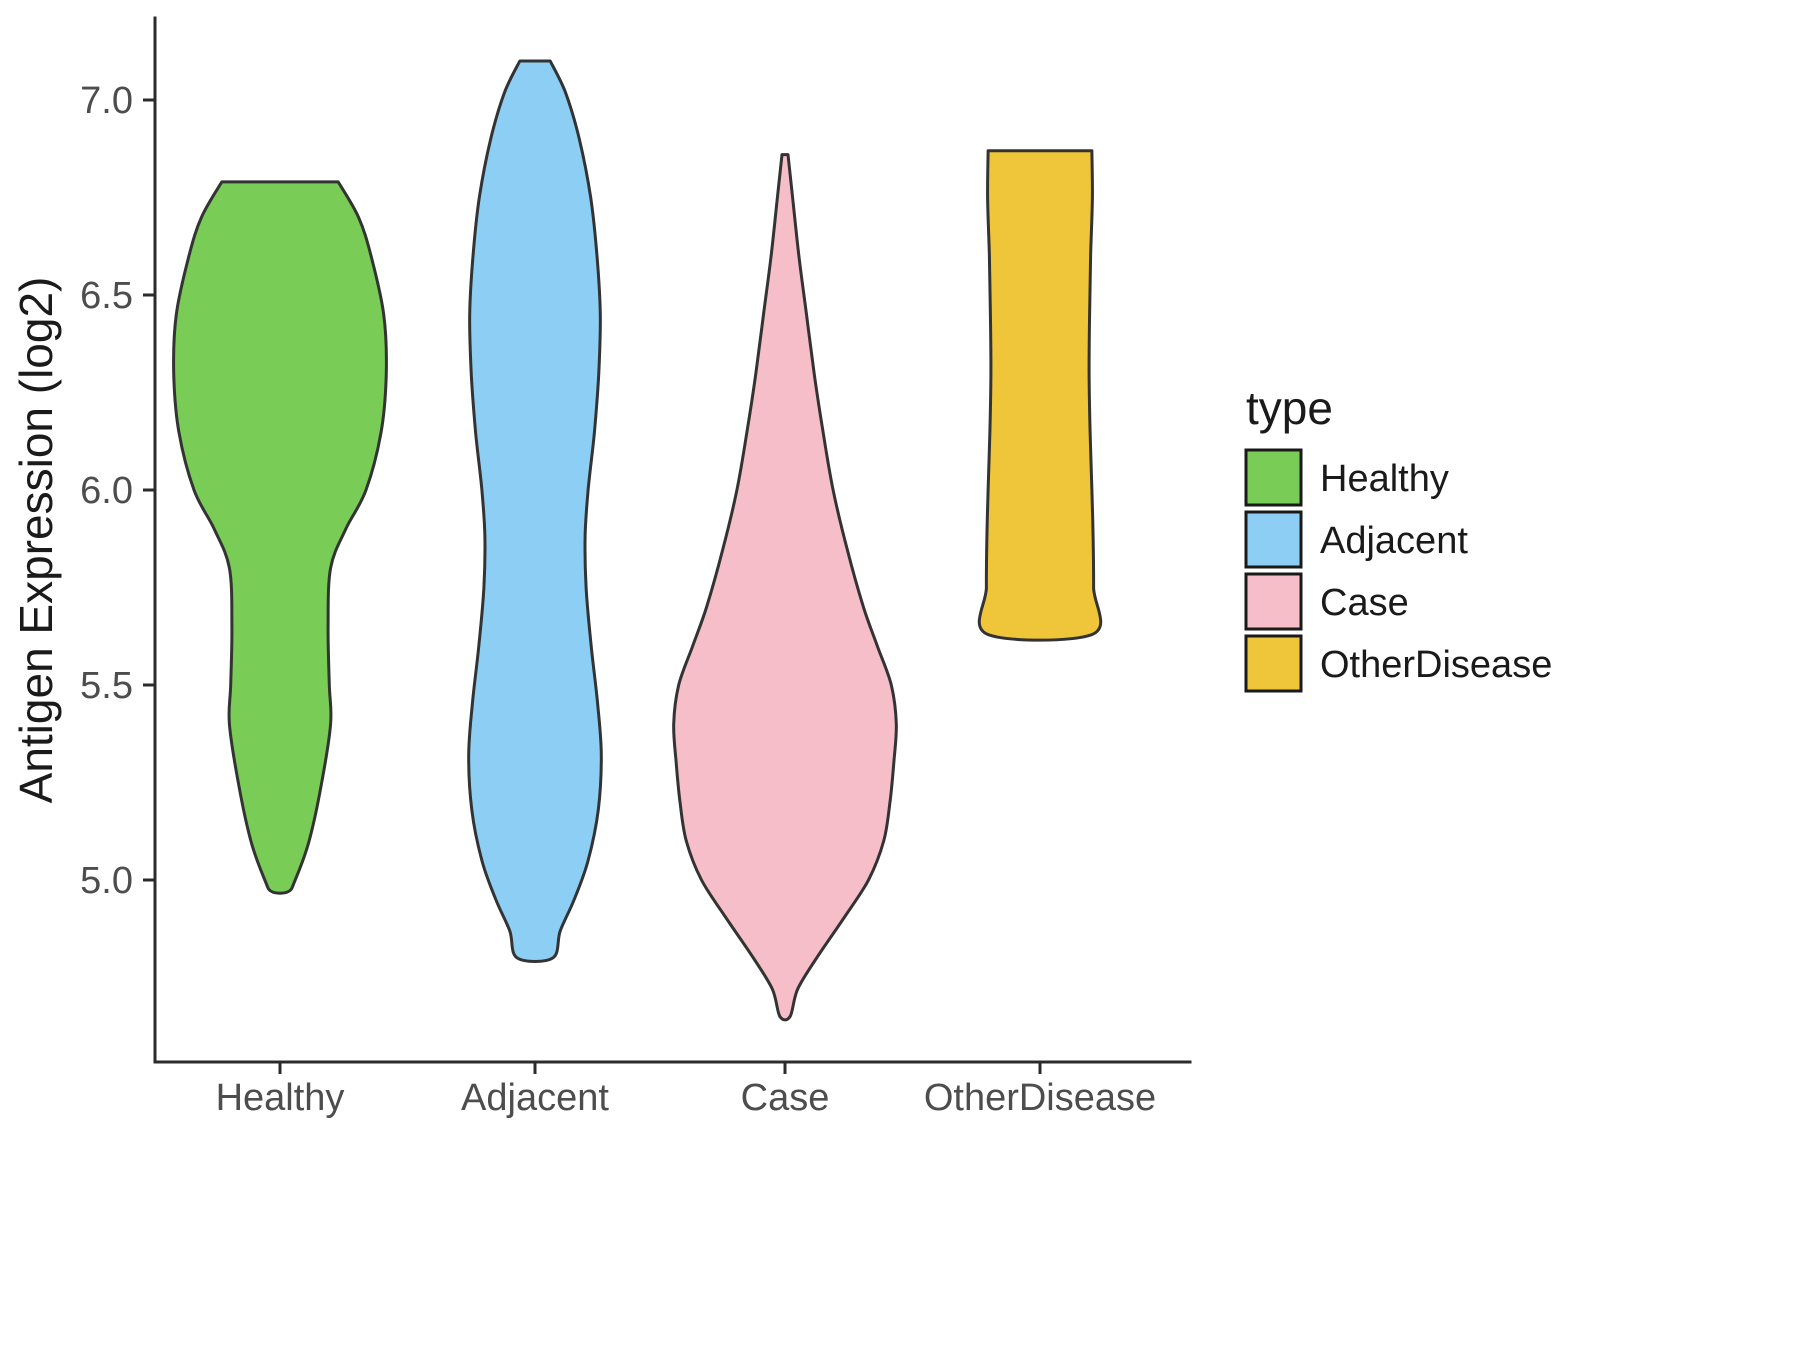 The height and width of the screenshot is (1350, 1800). Describe the element at coordinates (686, 1090) in the screenshot. I see `x-axis-ticks: Healthy Adjacent Case OtherDisease` at that location.